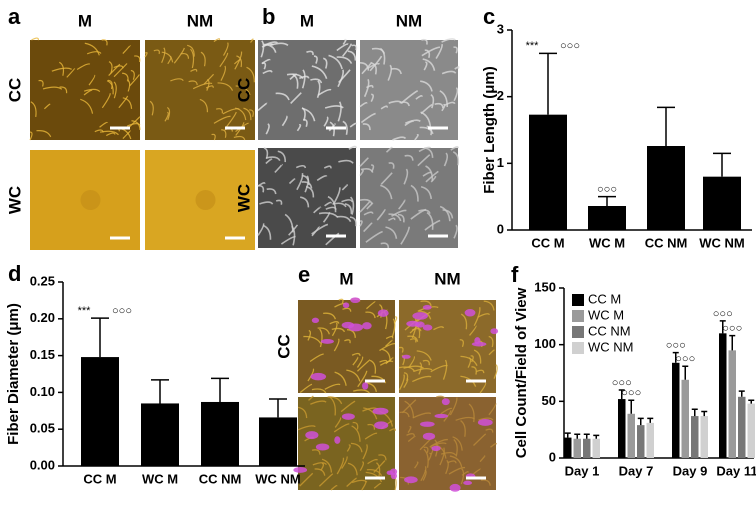 Image resolution: width=756 pixels, height=522 pixels. Describe the element at coordinates (533, 46) in the screenshot. I see `annotation: ***` at that location.